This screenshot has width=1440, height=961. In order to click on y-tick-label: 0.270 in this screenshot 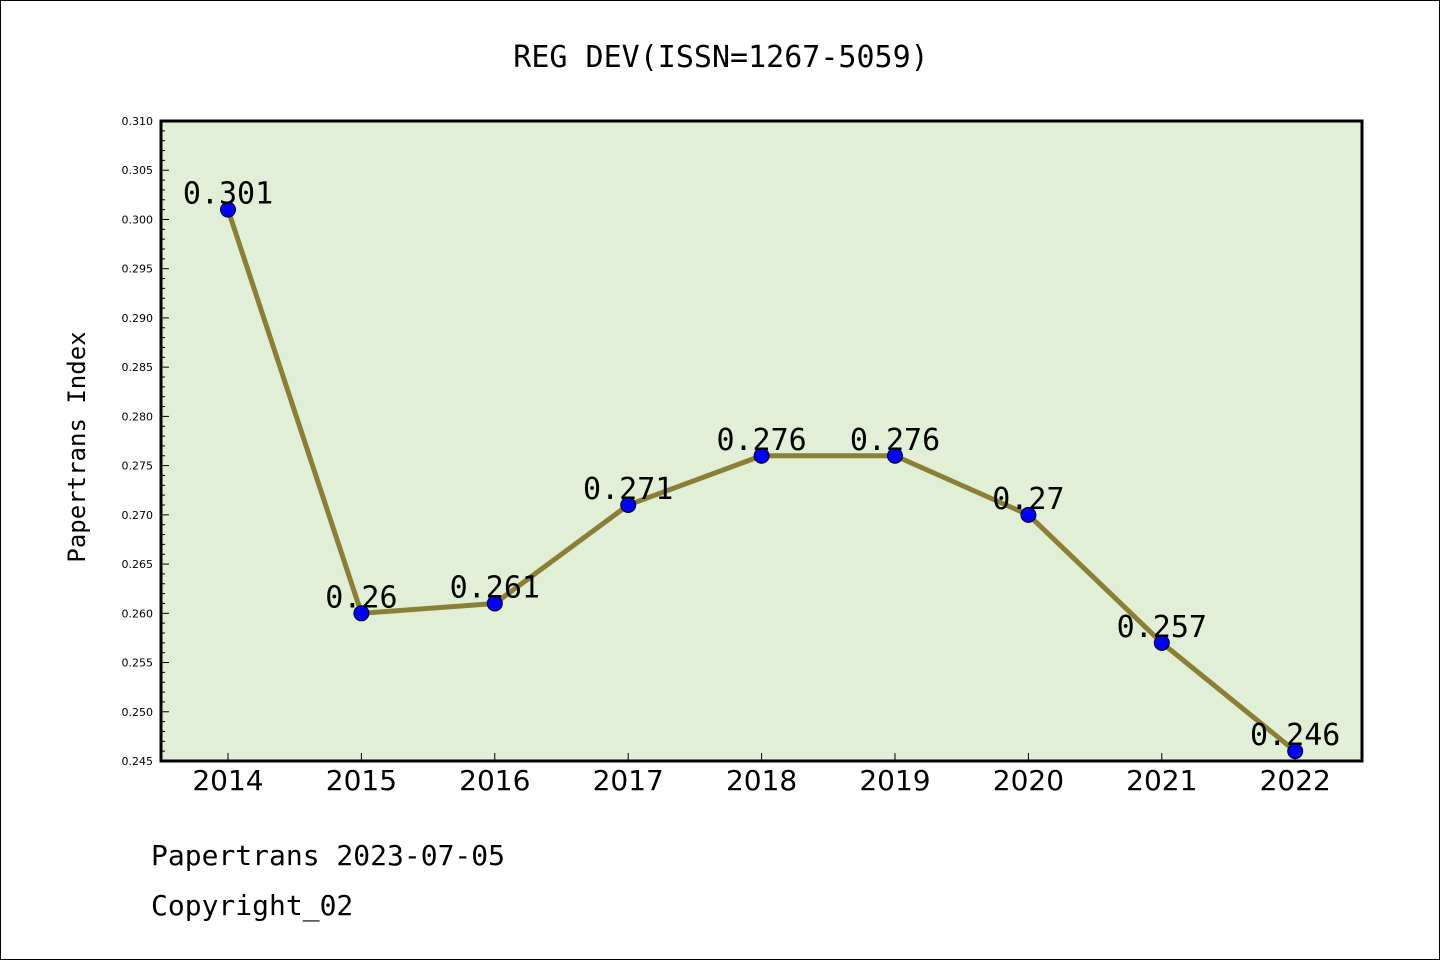, I will do `click(138, 515)`.